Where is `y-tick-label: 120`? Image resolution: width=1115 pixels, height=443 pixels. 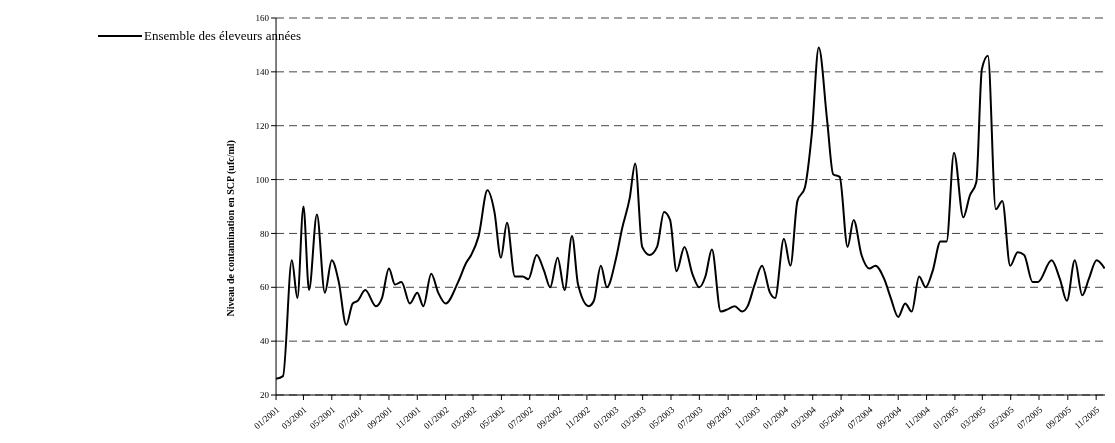
y-tick-label: 120 is located at coordinates (262, 125).